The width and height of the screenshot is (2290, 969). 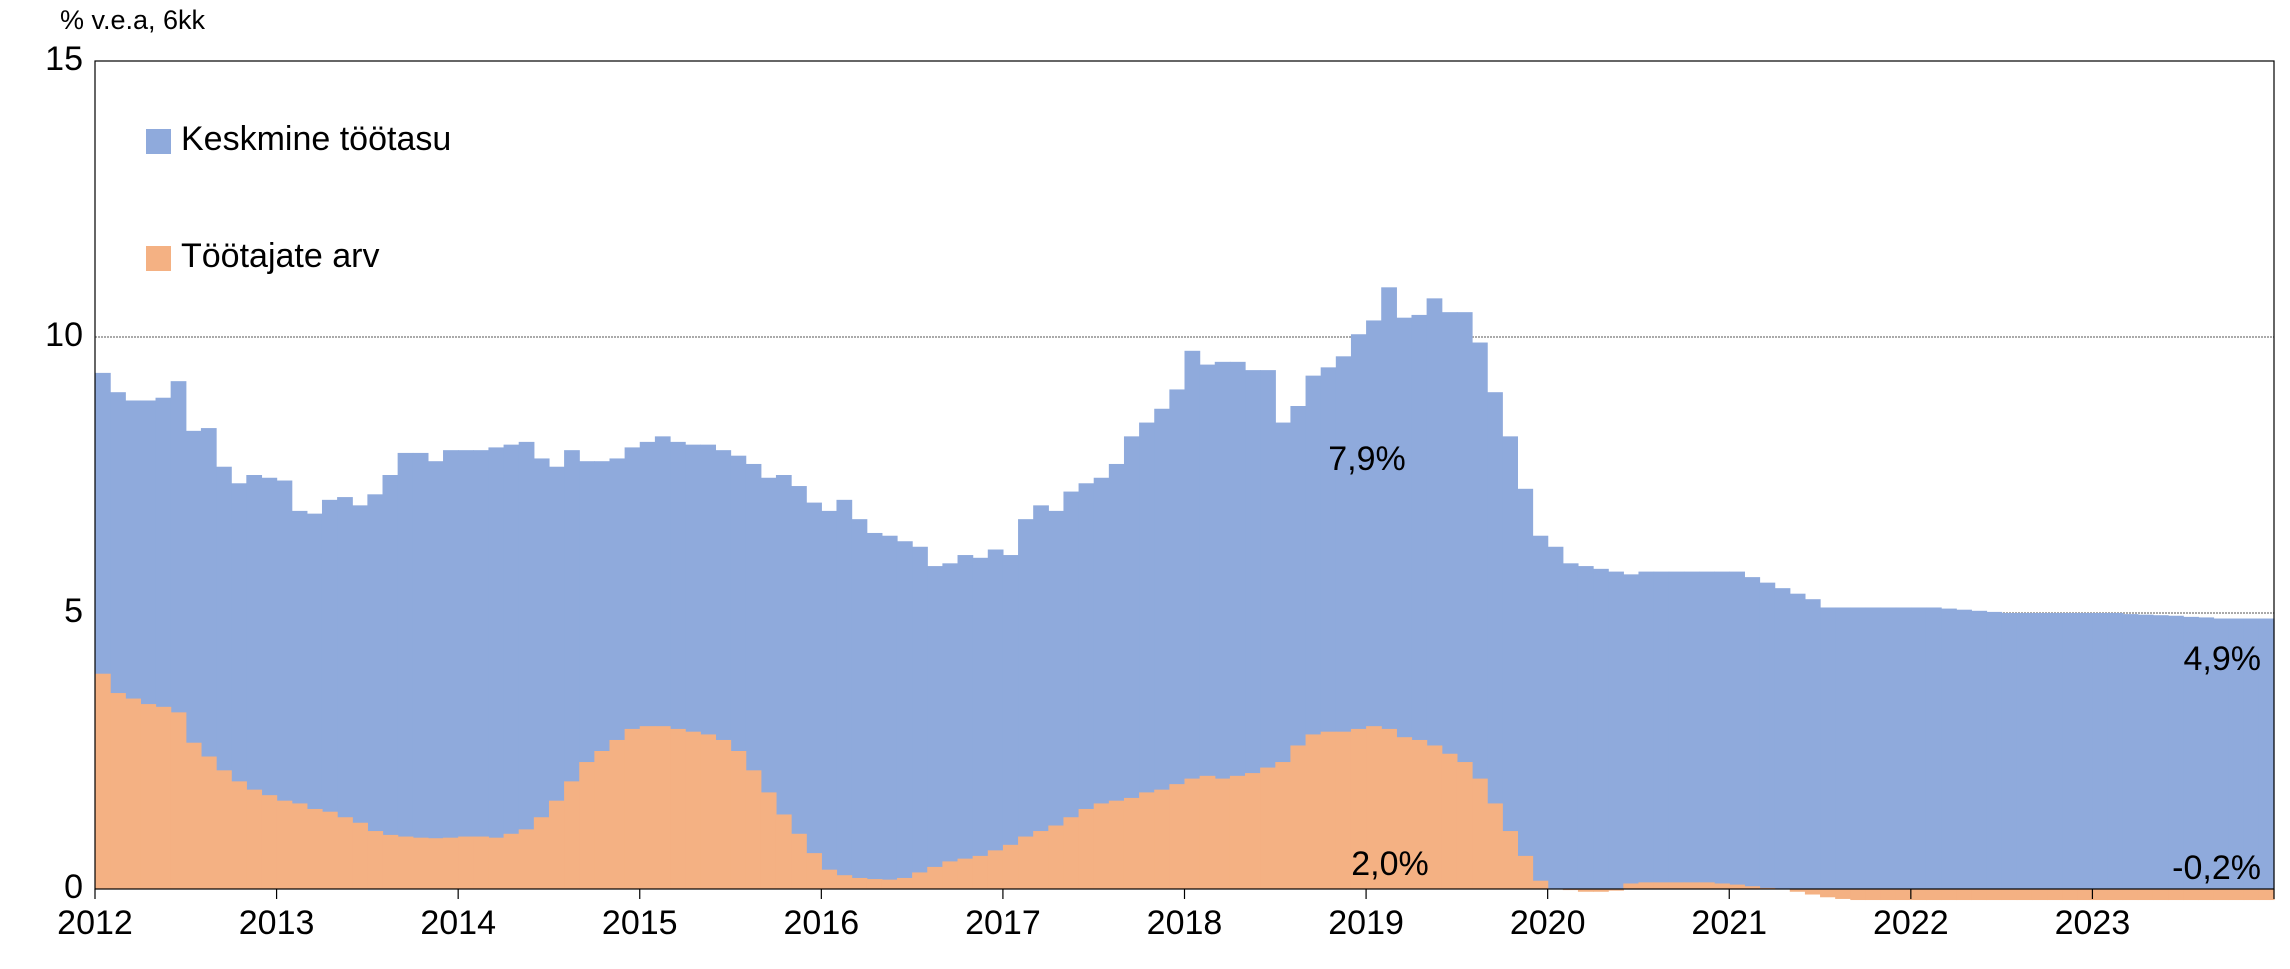 What do you see at coordinates (1729, 923) in the screenshot?
I see `x-tick-label: 2021` at bounding box center [1729, 923].